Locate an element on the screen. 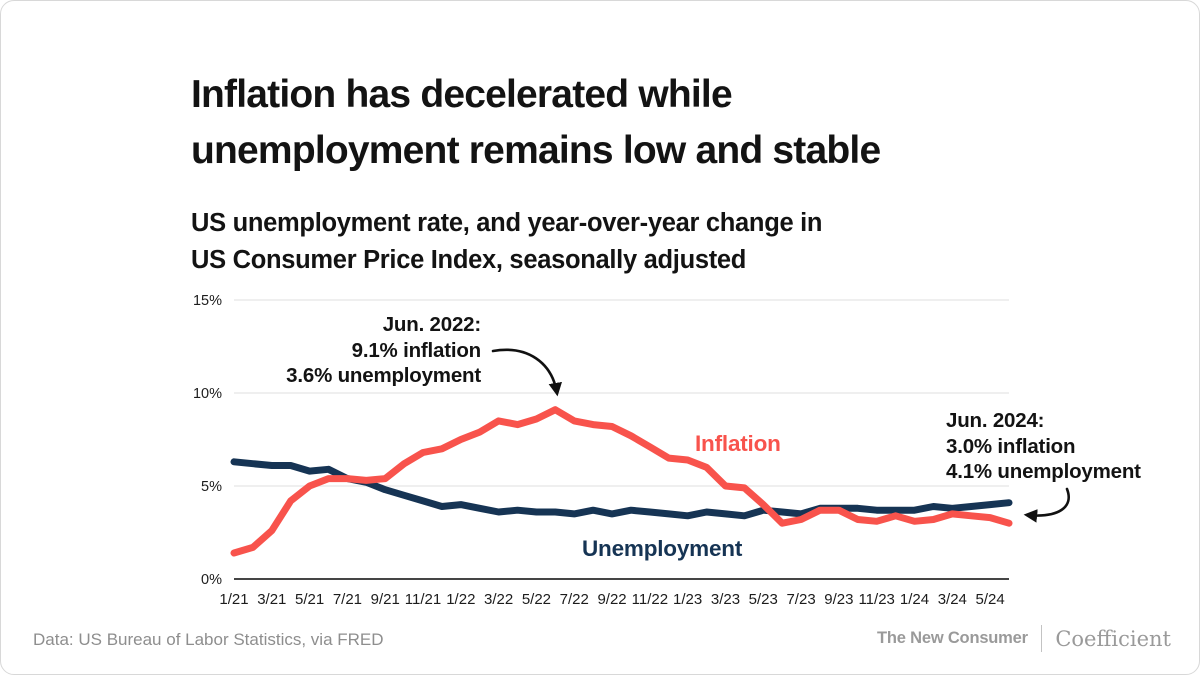 The width and height of the screenshot is (1200, 675). x-tick-label: 7/21 is located at coordinates (347, 599).